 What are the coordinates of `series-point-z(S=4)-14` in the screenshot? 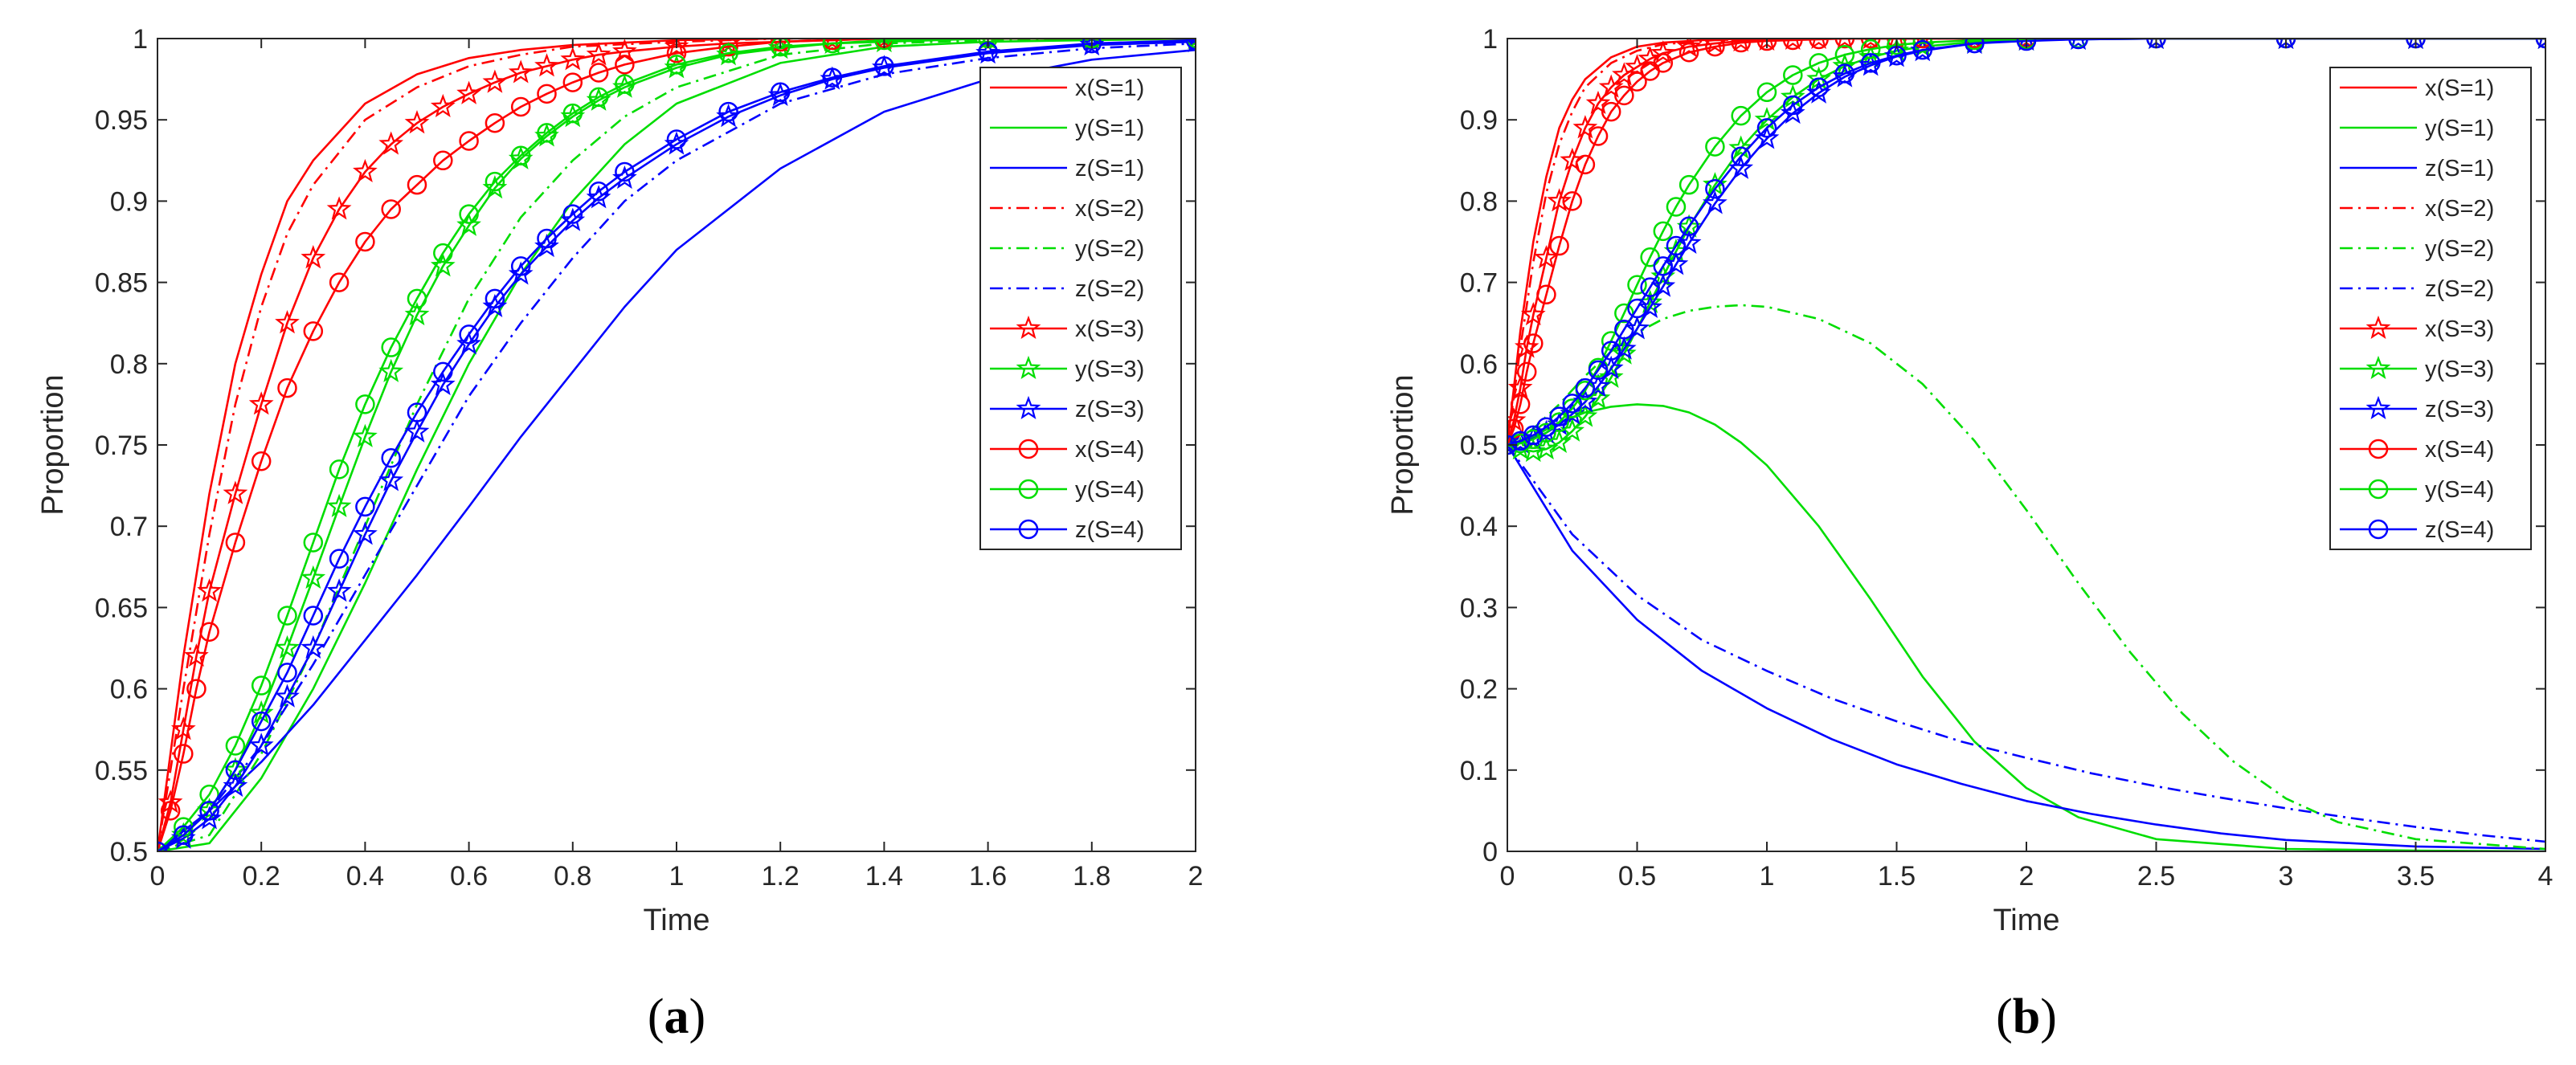 It's located at (1688, 226).